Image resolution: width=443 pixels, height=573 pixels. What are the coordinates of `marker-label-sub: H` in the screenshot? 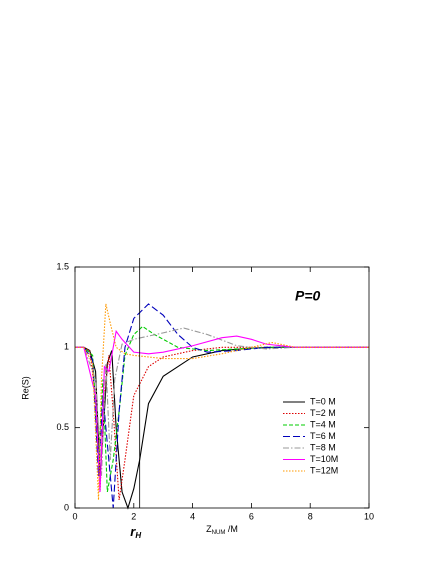 It's located at (138, 535).